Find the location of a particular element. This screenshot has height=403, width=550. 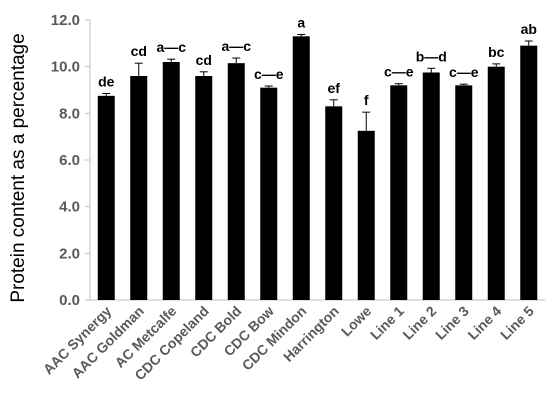

y-tick-label: 2.0 is located at coordinates (69, 253).